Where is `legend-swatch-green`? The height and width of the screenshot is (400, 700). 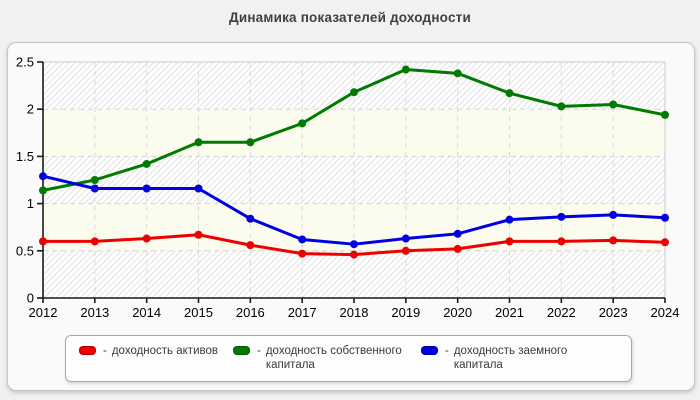
legend-swatch-green is located at coordinates (241, 350).